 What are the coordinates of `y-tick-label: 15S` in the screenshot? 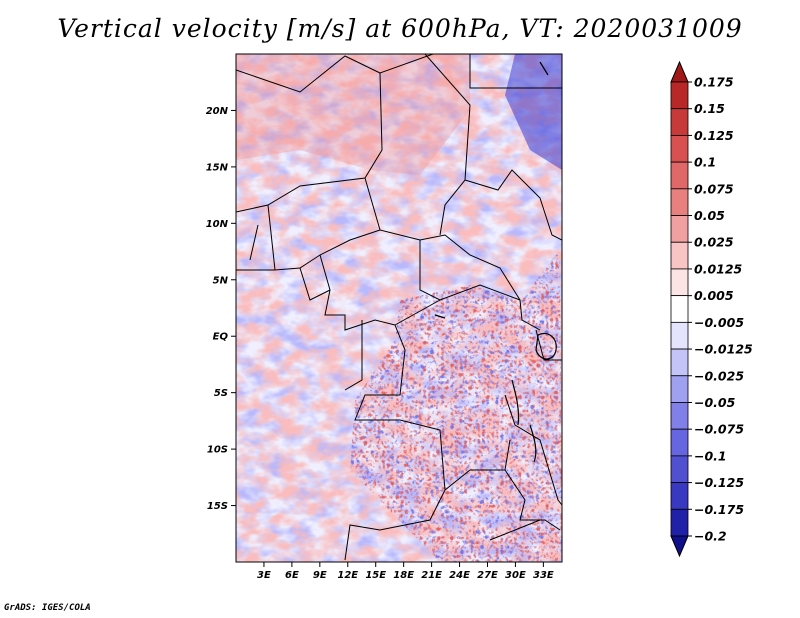 It's located at (217, 506).